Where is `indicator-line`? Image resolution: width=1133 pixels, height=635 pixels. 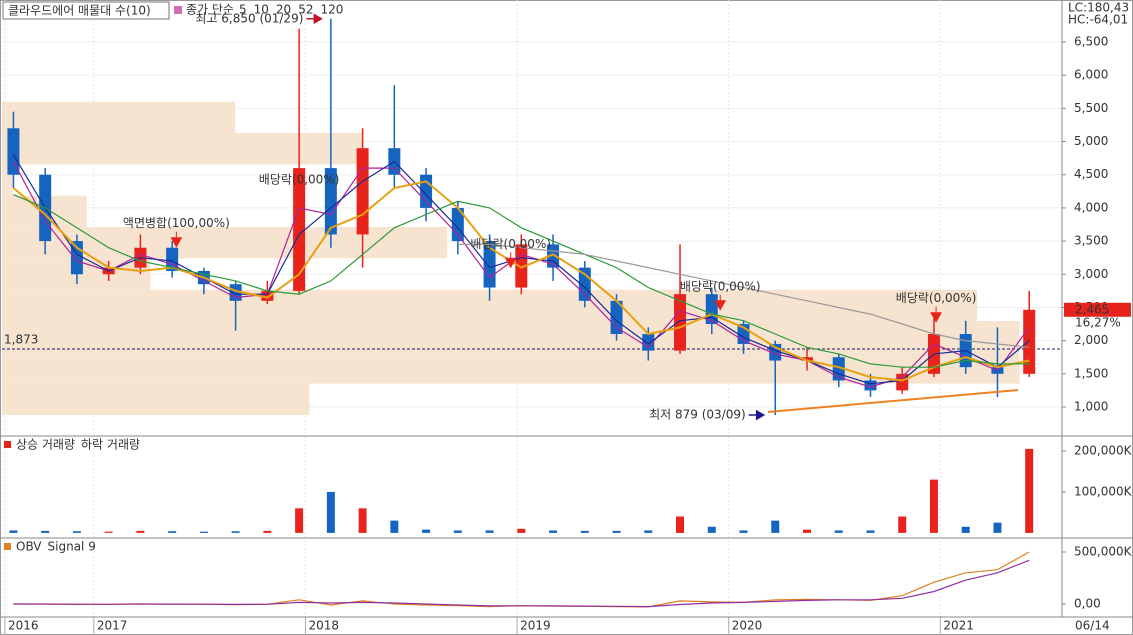
indicator-line is located at coordinates (521, 583).